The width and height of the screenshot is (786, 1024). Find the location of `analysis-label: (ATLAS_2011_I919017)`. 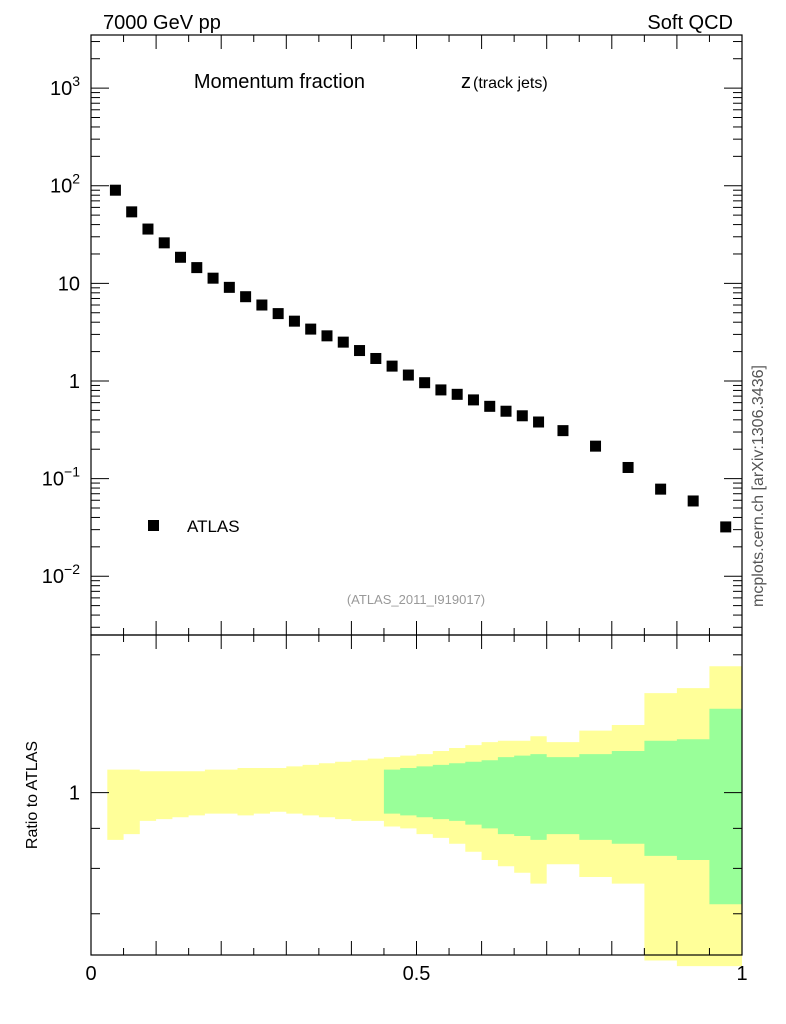

analysis-label: (ATLAS_2011_I919017) is located at coordinates (416, 599).